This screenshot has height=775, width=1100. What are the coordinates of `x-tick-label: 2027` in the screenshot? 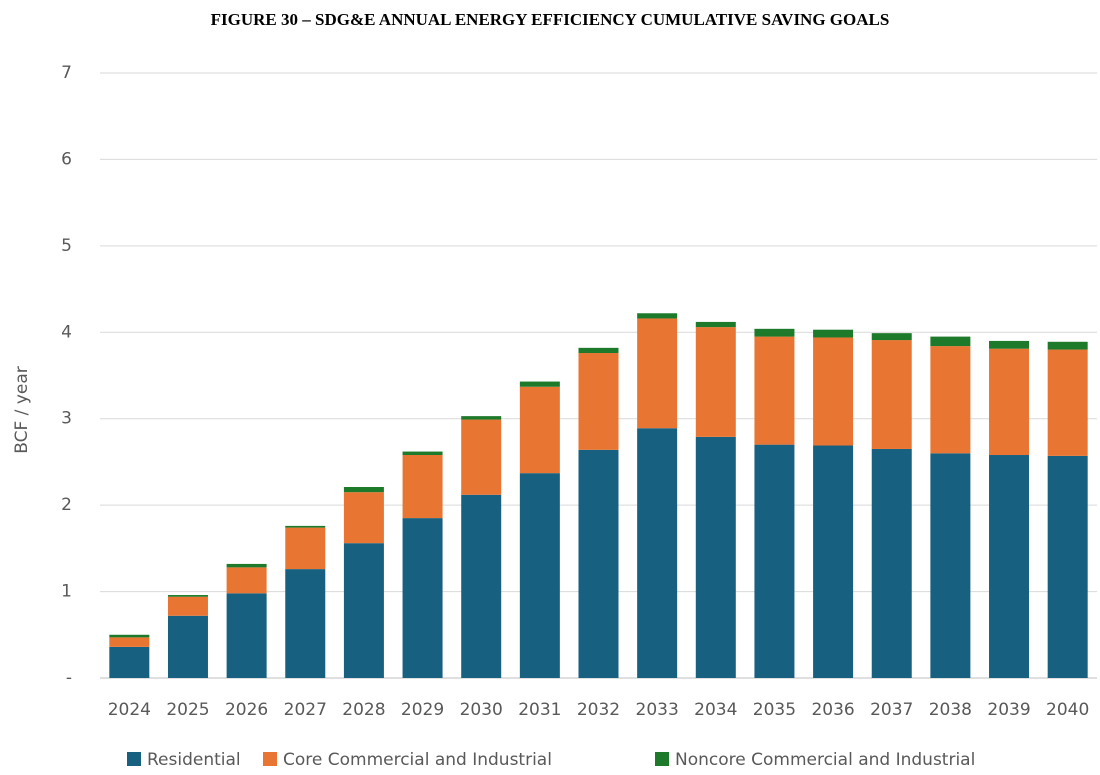 It's located at (305, 710).